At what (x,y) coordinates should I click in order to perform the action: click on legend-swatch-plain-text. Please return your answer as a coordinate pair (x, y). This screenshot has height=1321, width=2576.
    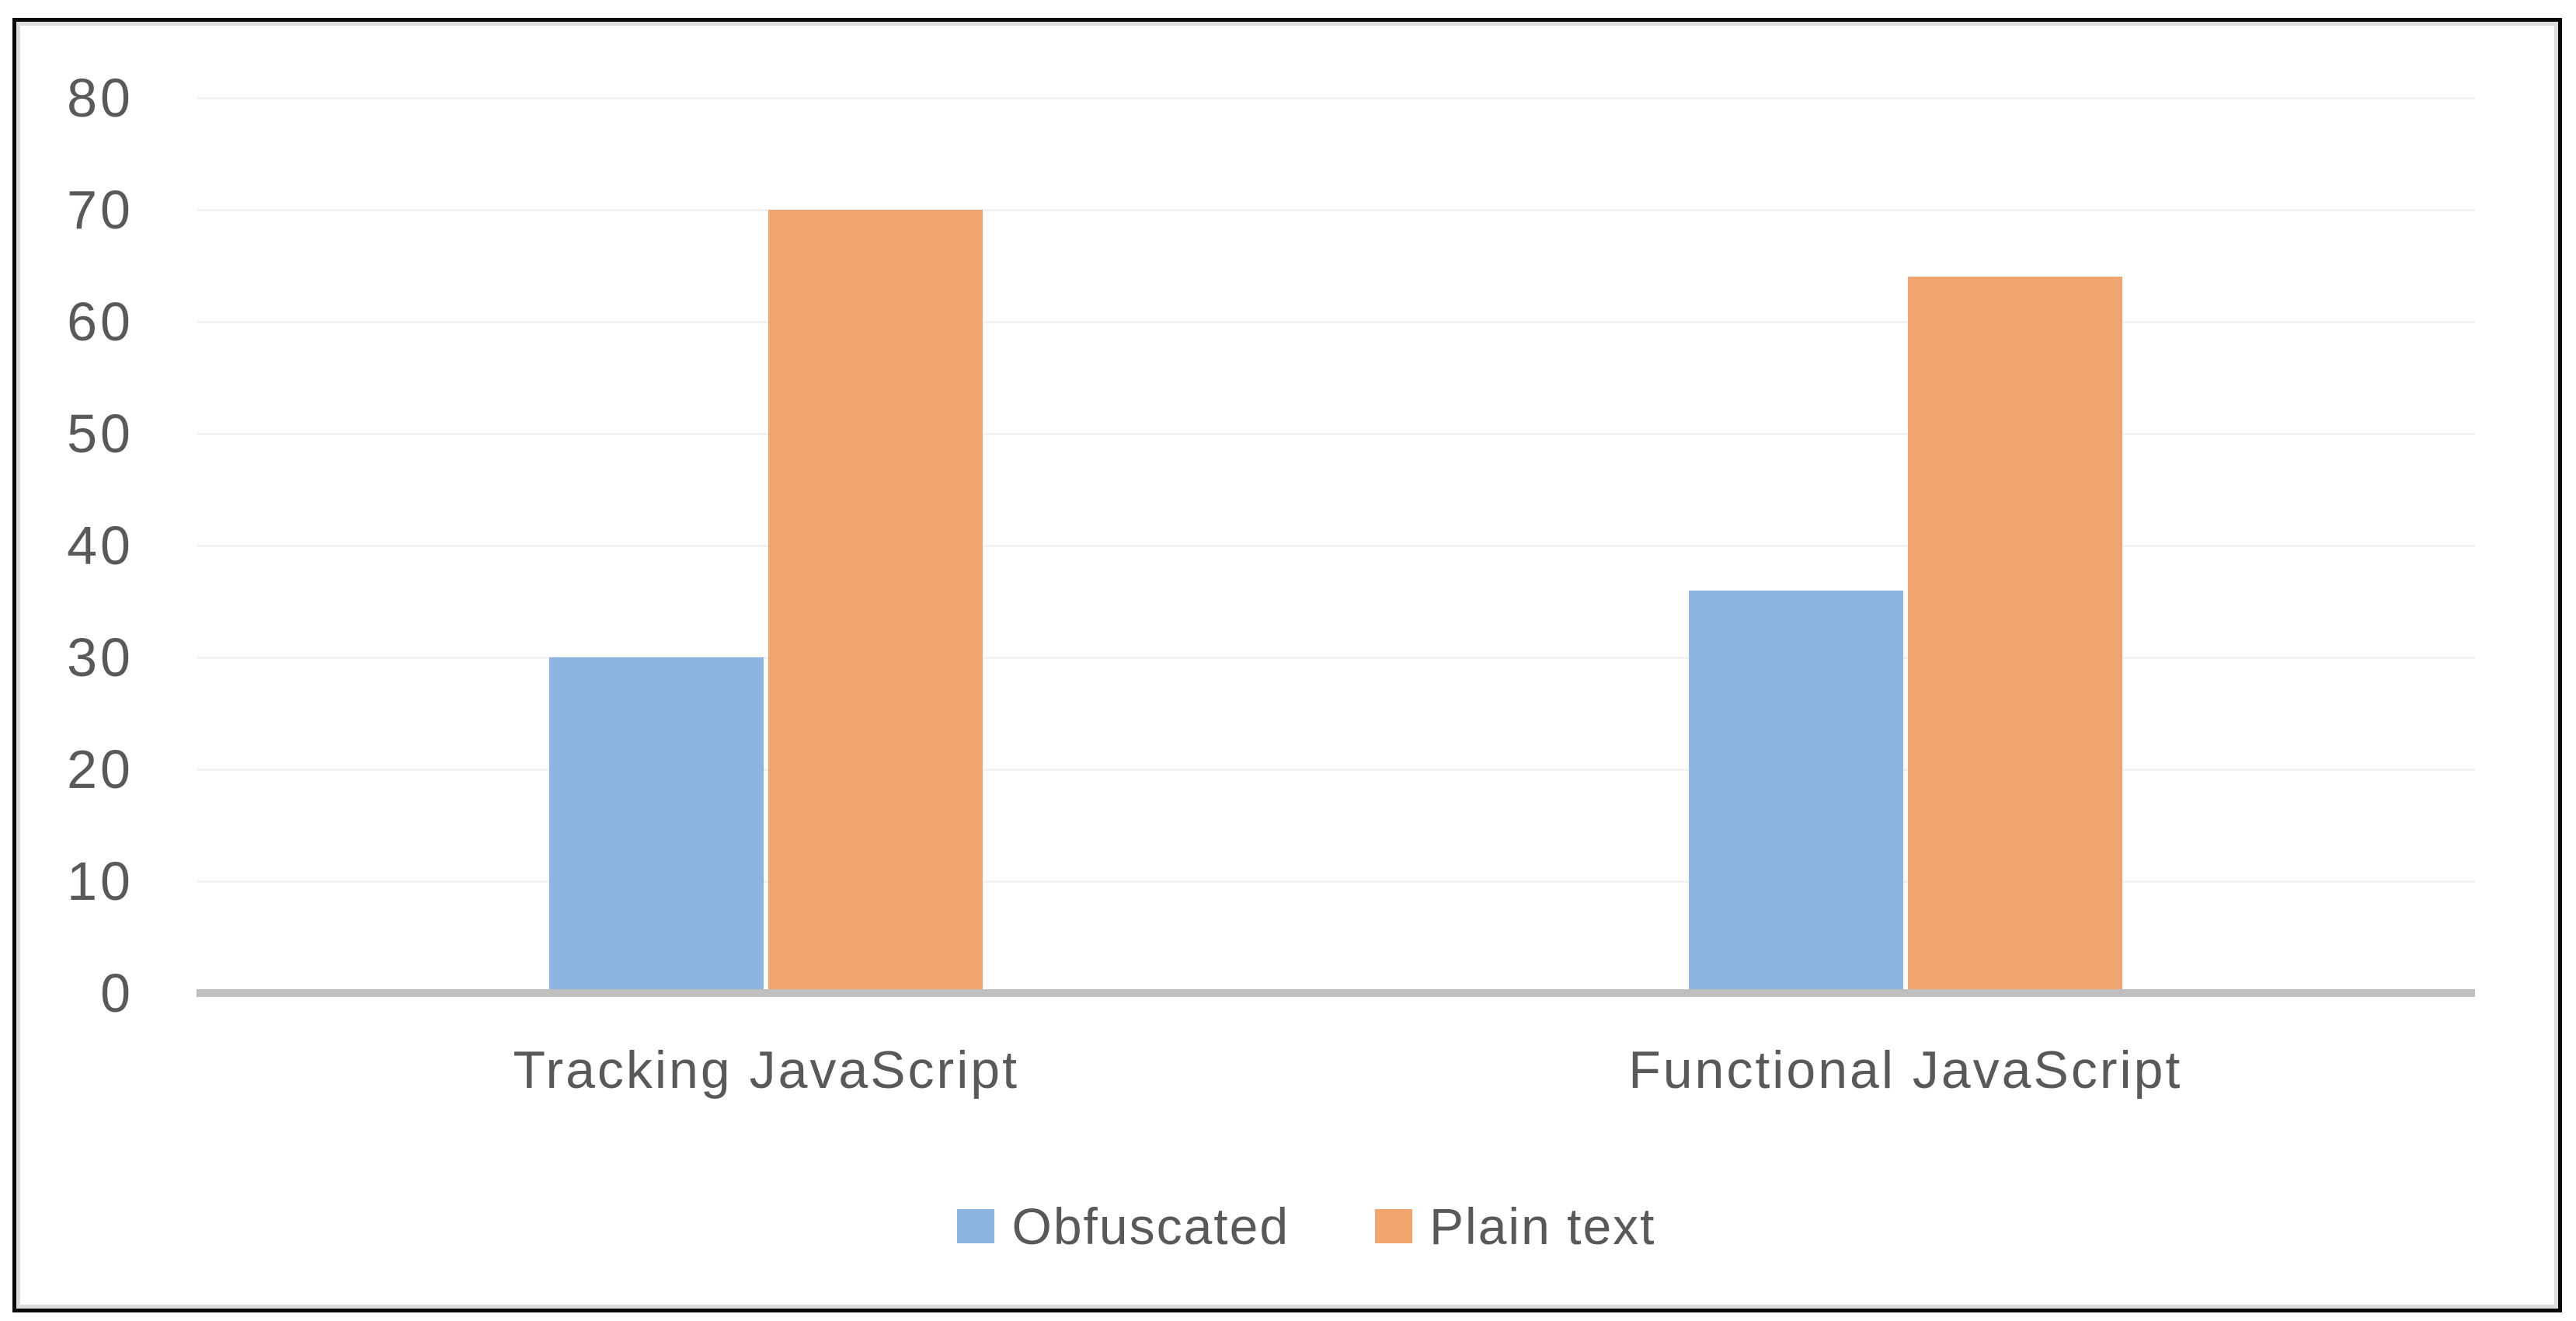
    Looking at the image, I should click on (1394, 1226).